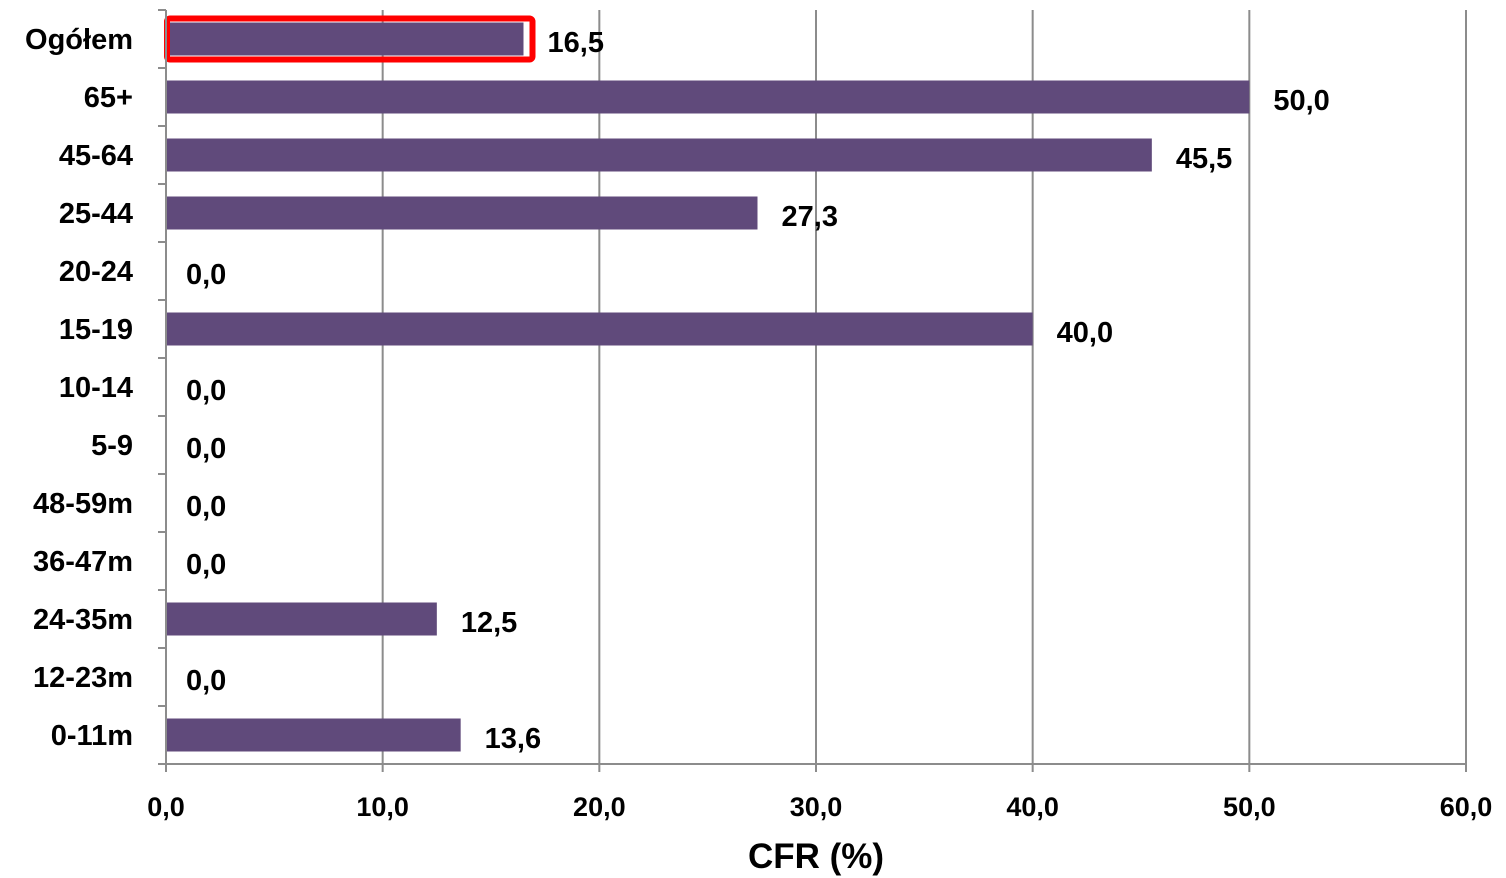  Describe the element at coordinates (96, 214) in the screenshot. I see `category-label: 25-44` at that location.